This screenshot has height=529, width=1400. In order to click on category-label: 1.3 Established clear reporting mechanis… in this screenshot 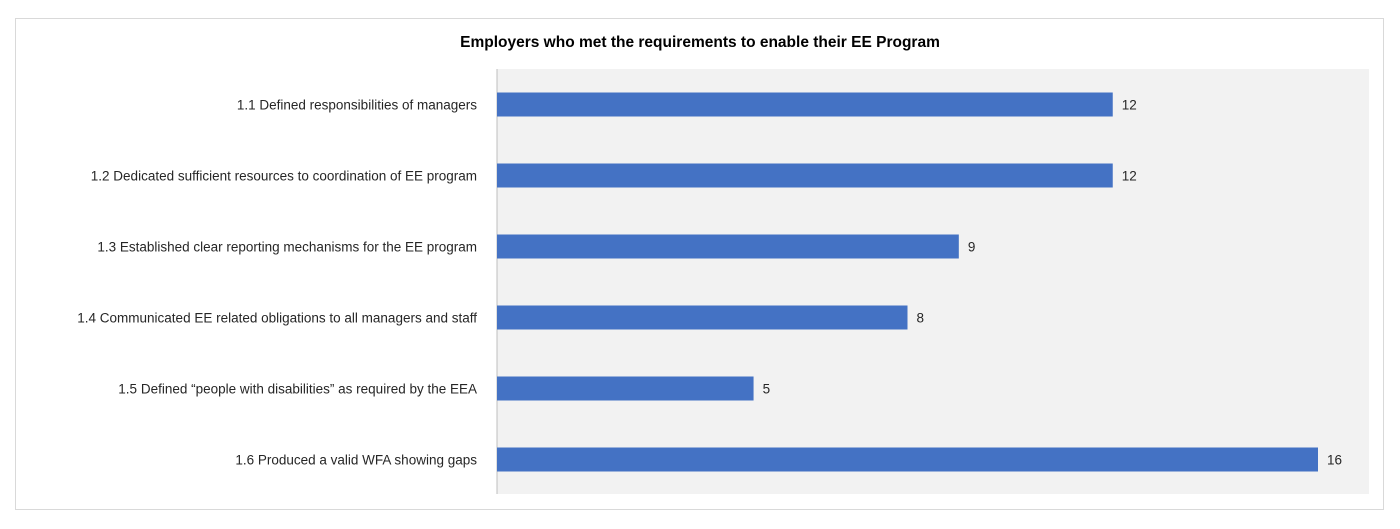, I will do `click(287, 247)`.